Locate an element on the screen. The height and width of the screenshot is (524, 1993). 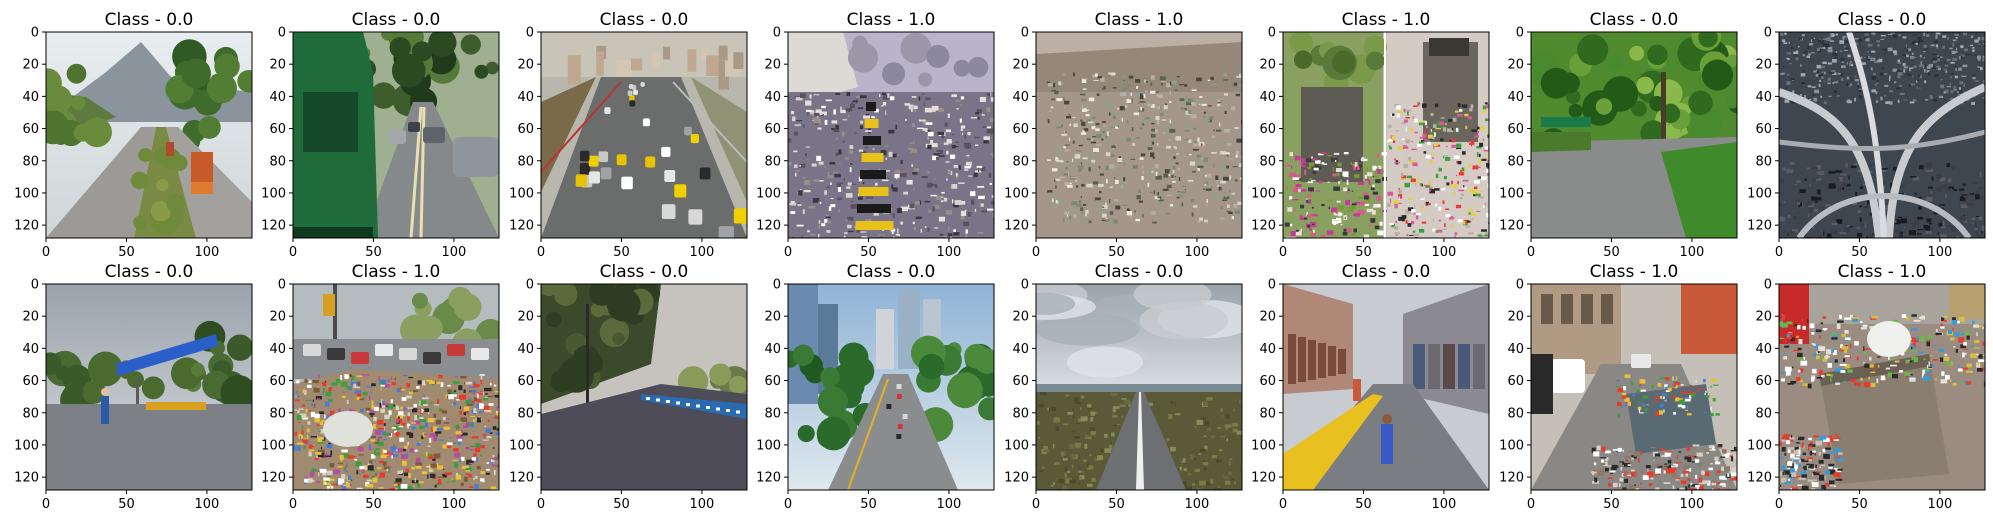
panel-image-market-street-walker is located at coordinates (1386, 387).